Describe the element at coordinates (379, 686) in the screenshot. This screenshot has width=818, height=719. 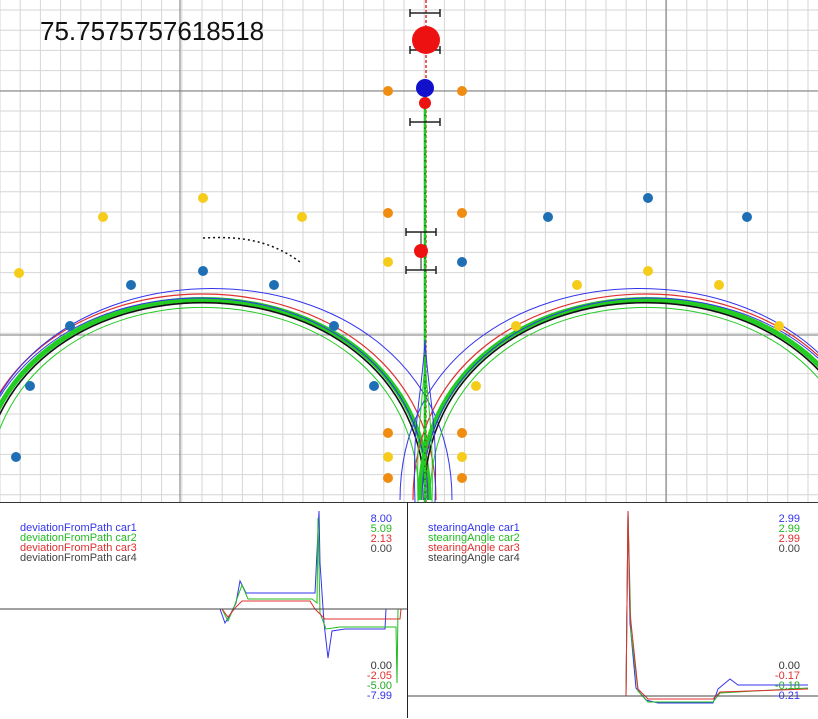
I see `min-value: -5.00` at that location.